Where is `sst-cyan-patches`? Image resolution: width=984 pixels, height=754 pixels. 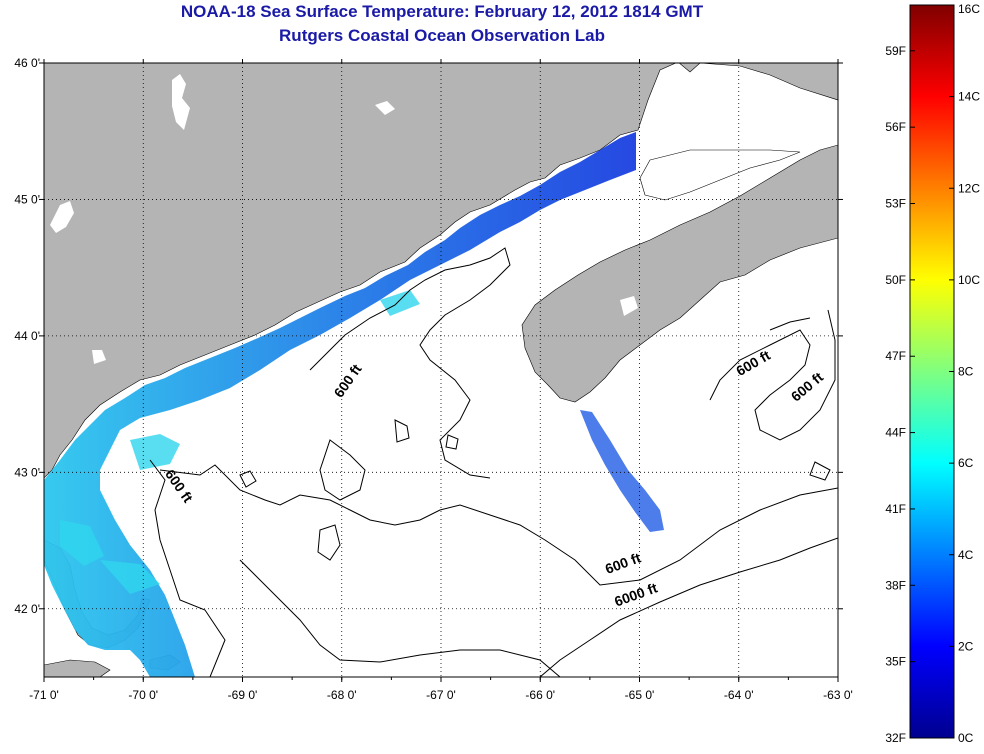 sst-cyan-patches is located at coordinates (240, 442).